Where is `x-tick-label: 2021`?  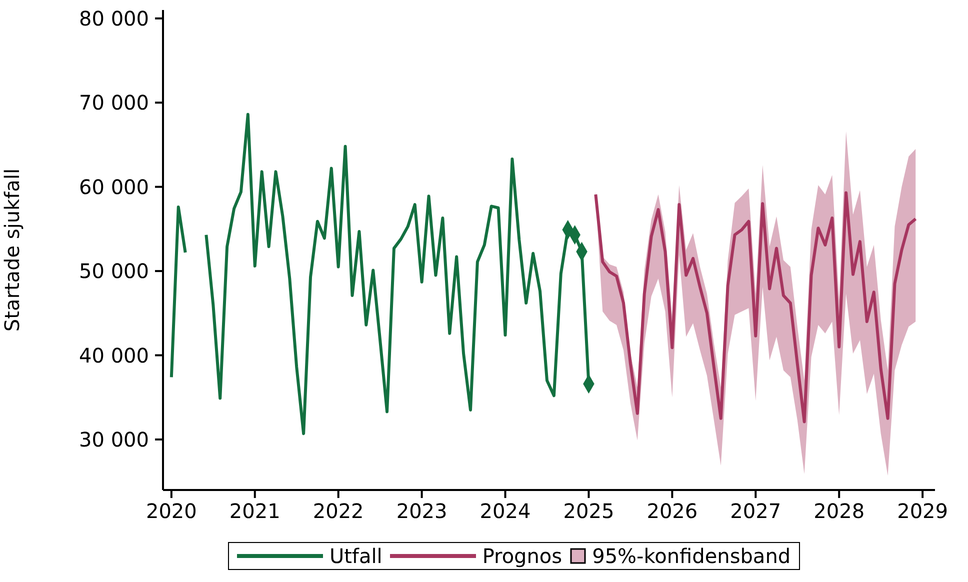 x-tick-label: 2021 is located at coordinates (254, 511).